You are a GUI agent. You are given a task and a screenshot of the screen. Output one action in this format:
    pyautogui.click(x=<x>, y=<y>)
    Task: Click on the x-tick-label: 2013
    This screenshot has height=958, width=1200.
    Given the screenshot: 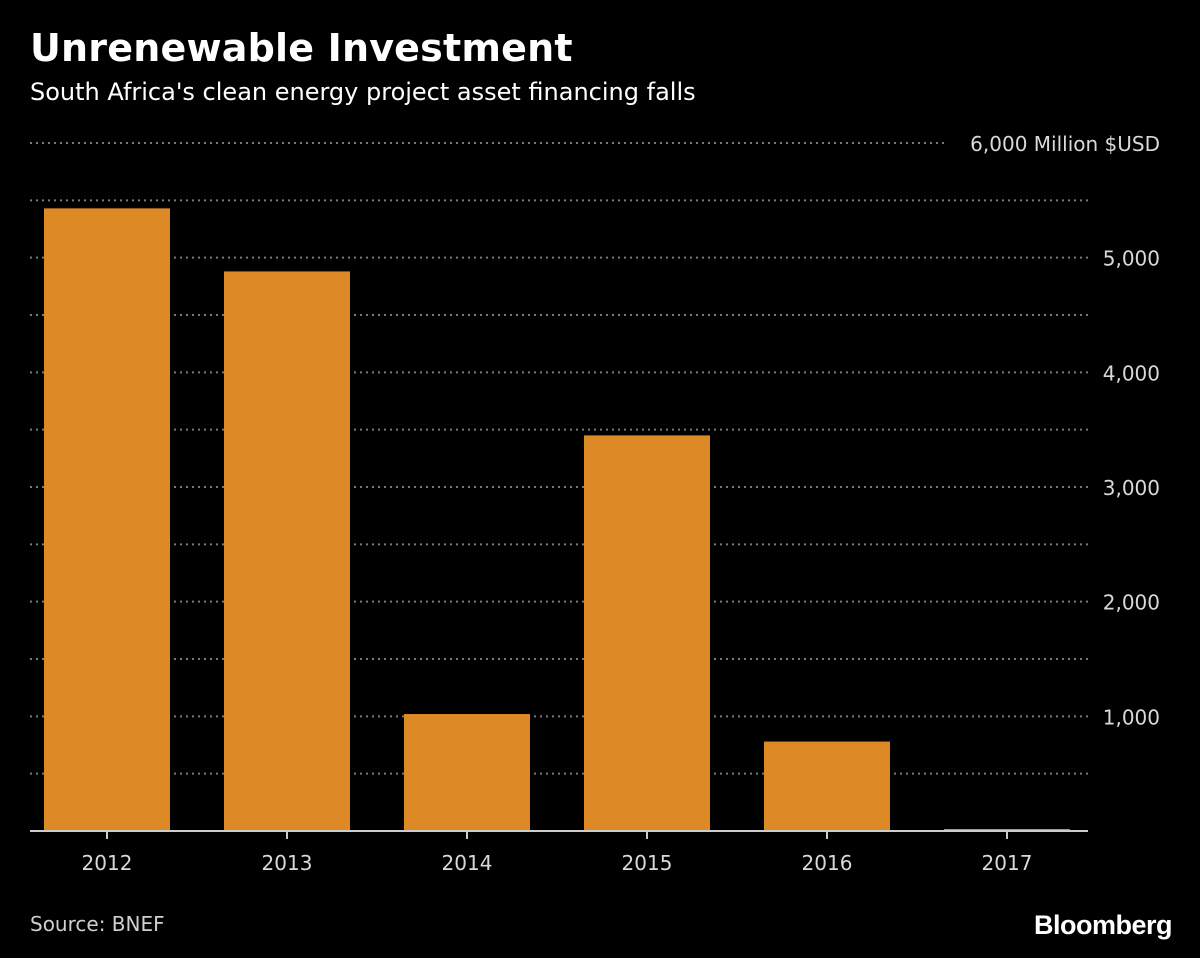 What is the action you would take?
    pyautogui.click(x=287, y=863)
    